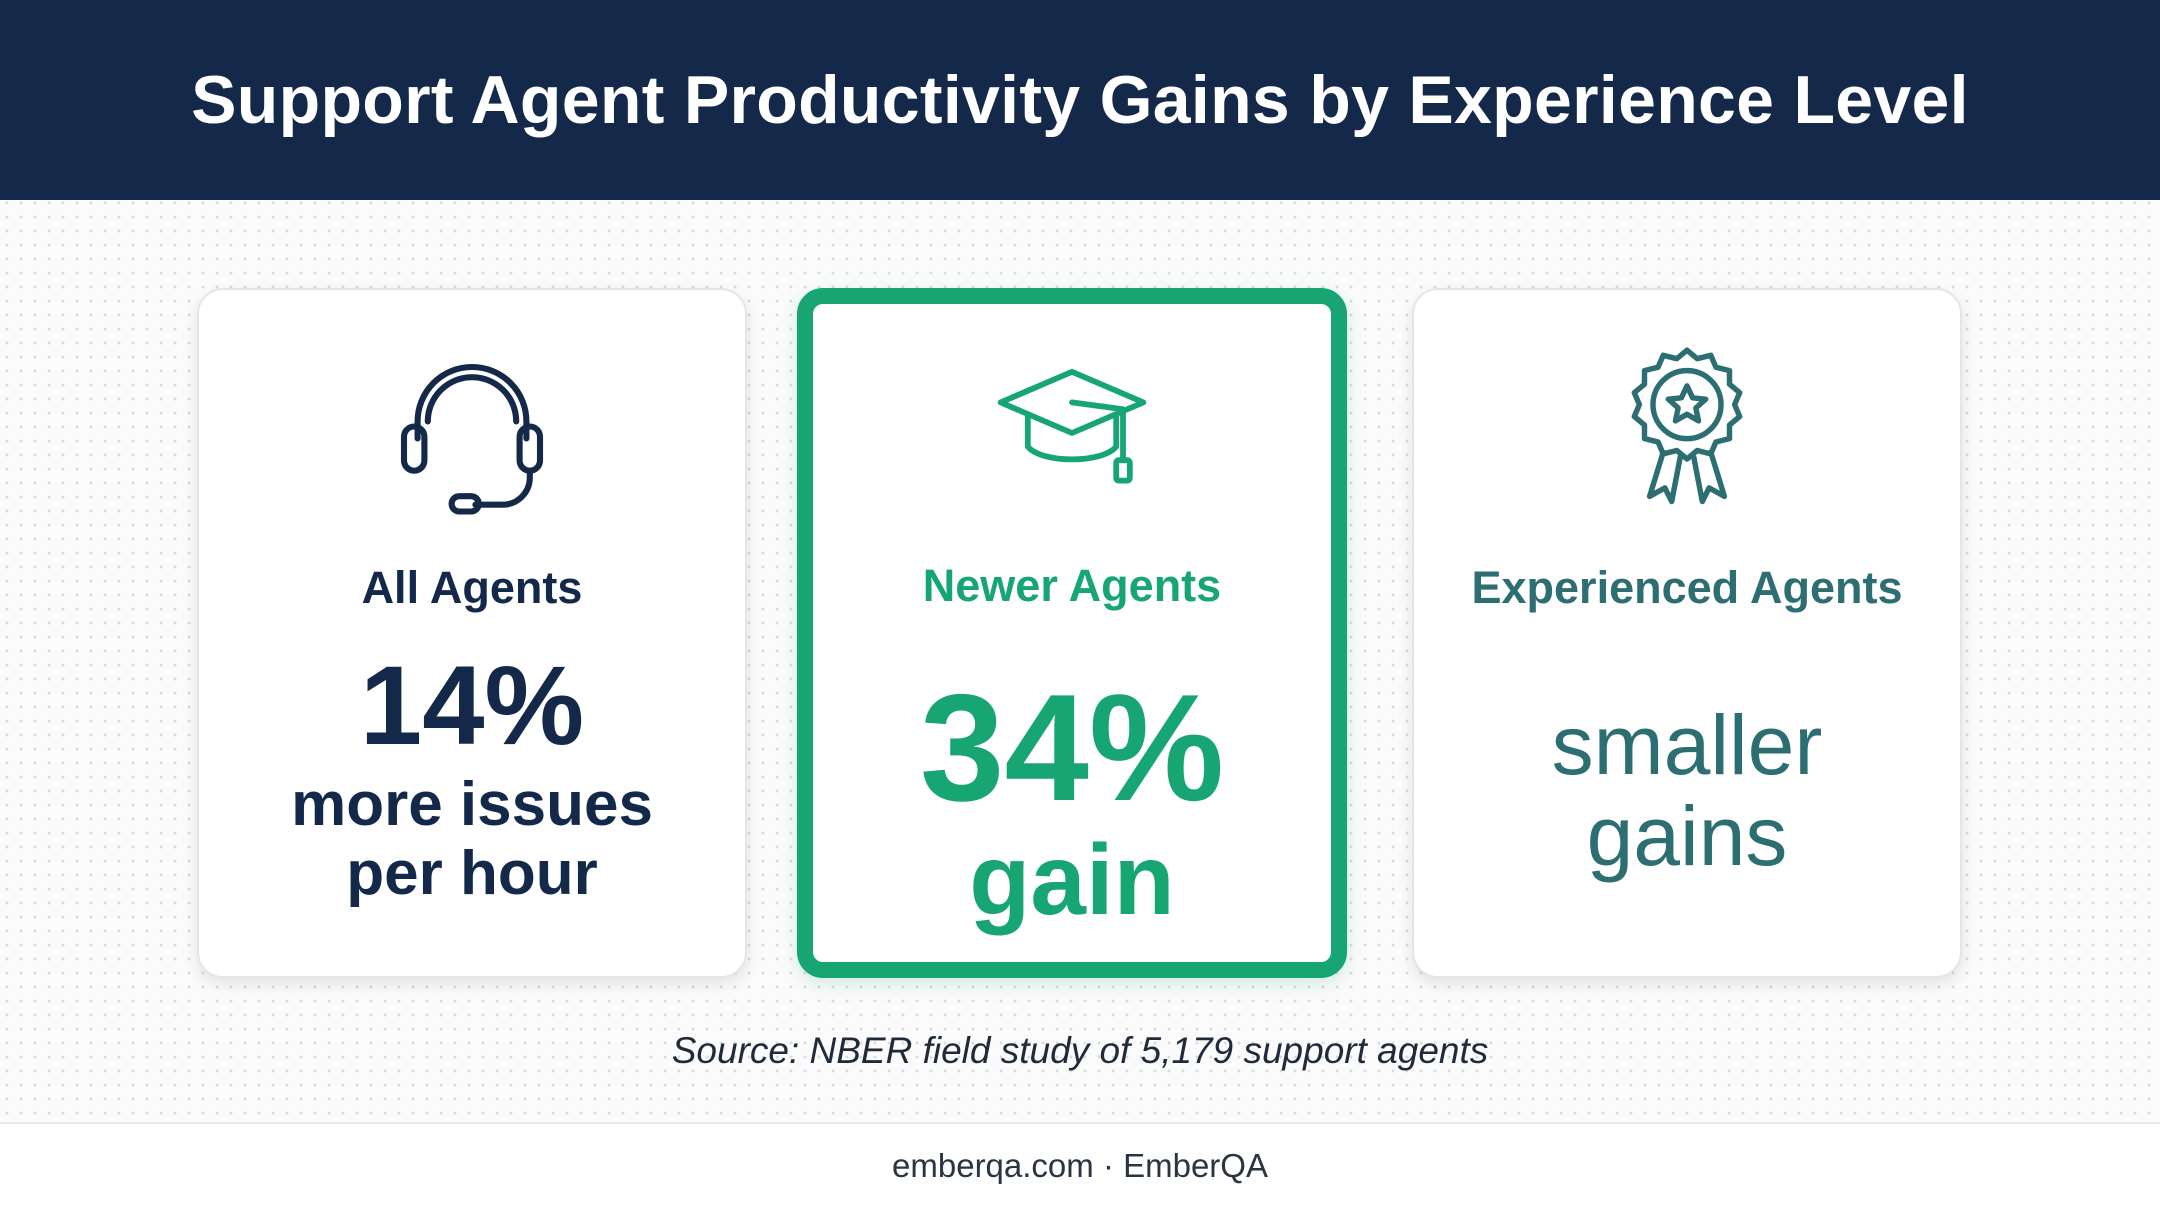  Describe the element at coordinates (472, 839) in the screenshot. I see `card-description: more issues per hour` at that location.